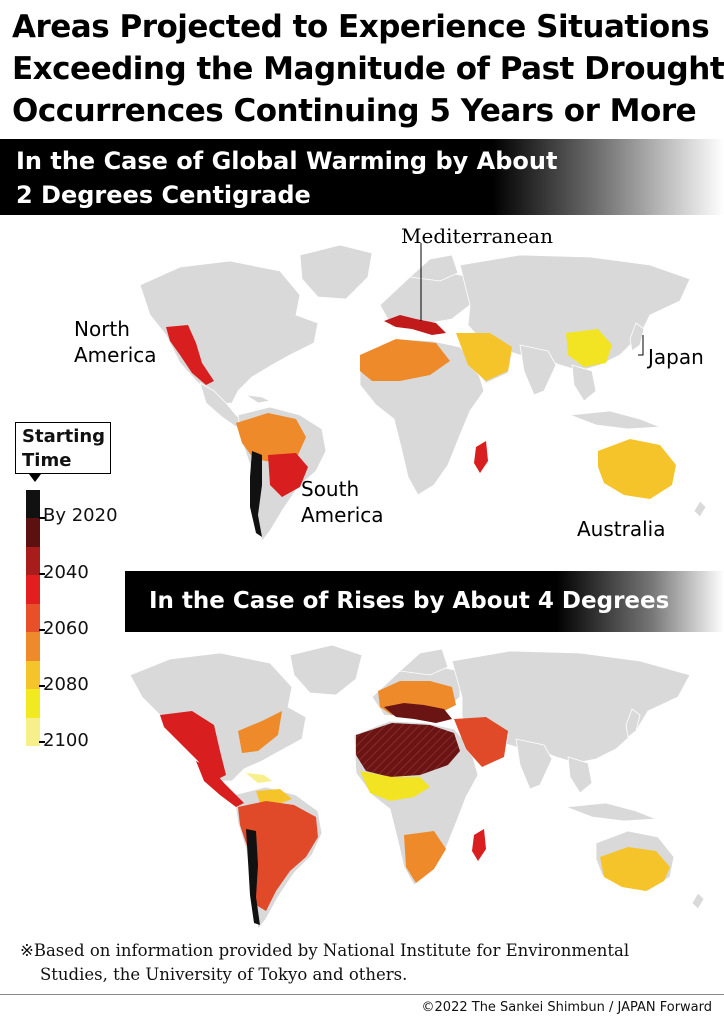 This screenshot has height=1024, width=724. I want to click on title-line-1: Areas Projected to Experience Situations, so click(361, 27).